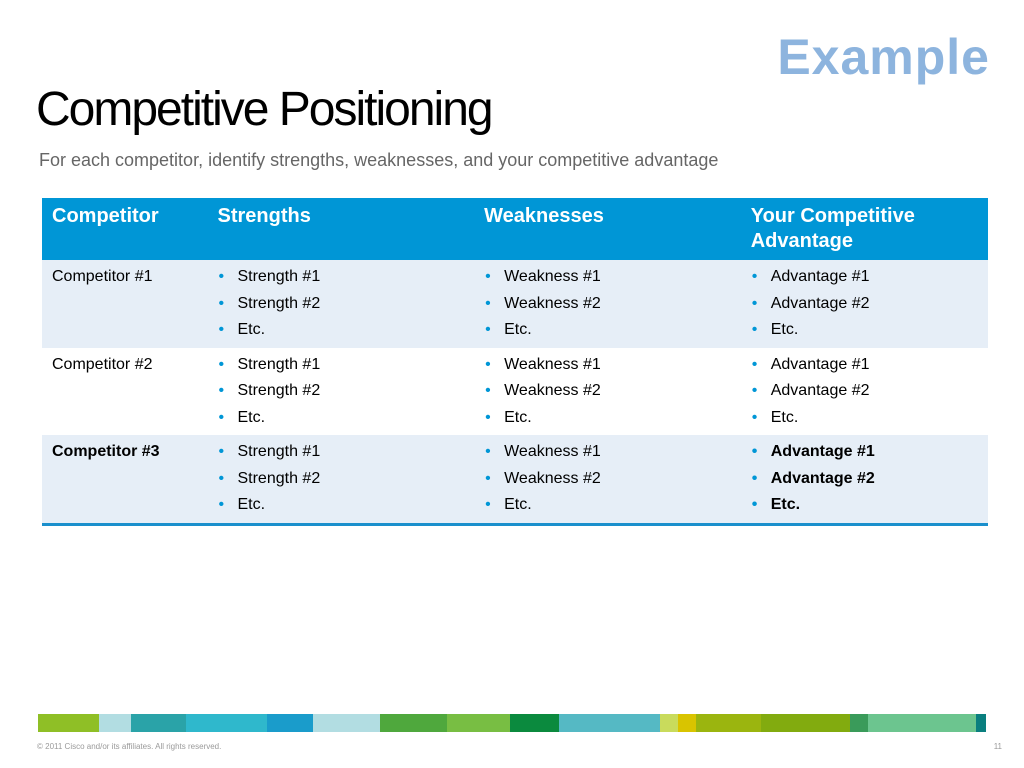 The height and width of the screenshot is (768, 1024). I want to click on decorative-color-strip, so click(512, 723).